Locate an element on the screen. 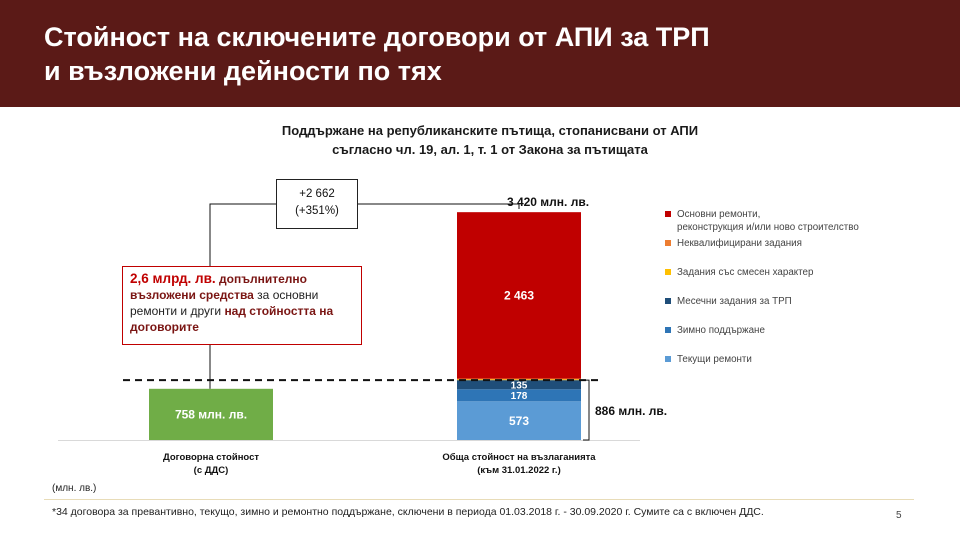 The width and height of the screenshot is (960, 540). data-label: 2 463 is located at coordinates (519, 296).